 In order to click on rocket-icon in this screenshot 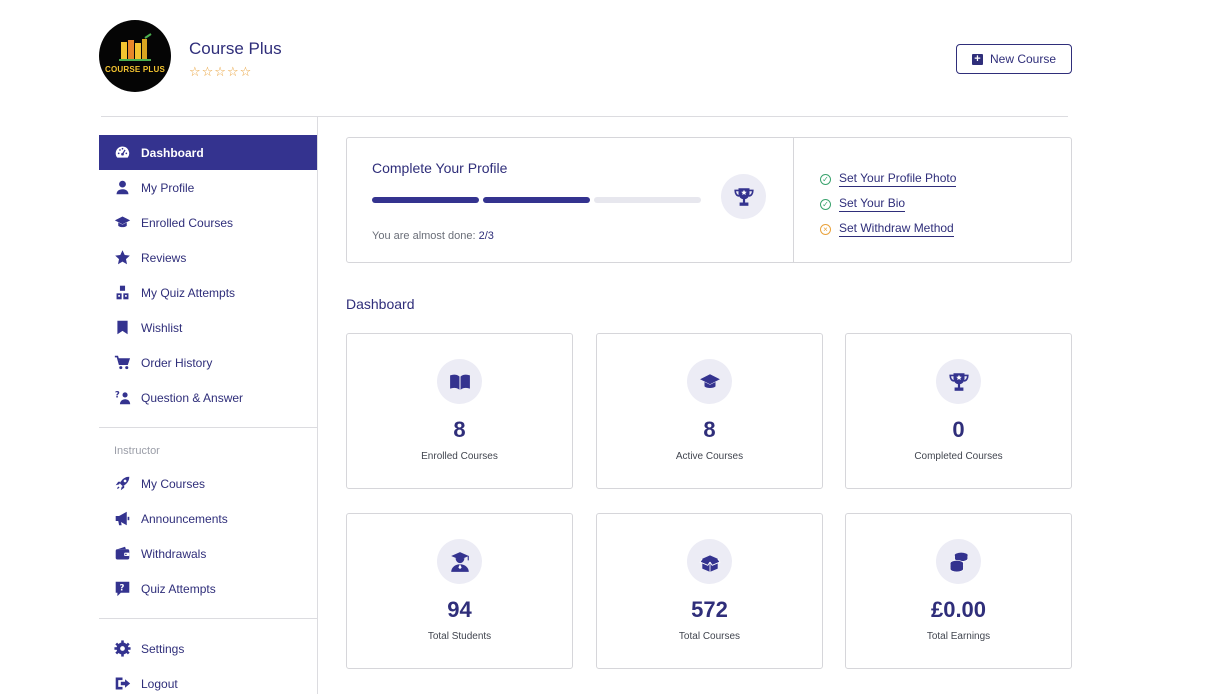, I will do `click(122, 483)`.